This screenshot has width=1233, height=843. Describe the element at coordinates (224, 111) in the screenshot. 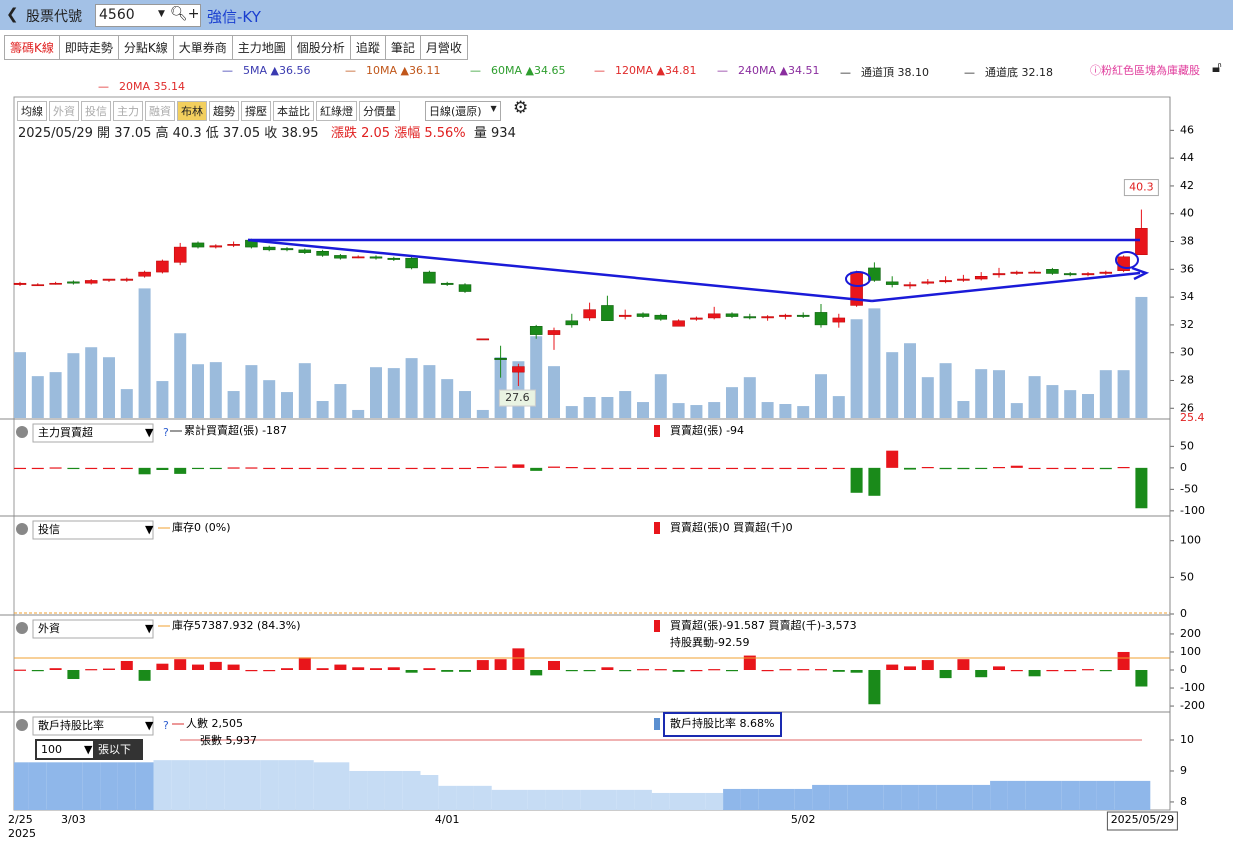

I see `toolbar-button: 趨勢` at that location.